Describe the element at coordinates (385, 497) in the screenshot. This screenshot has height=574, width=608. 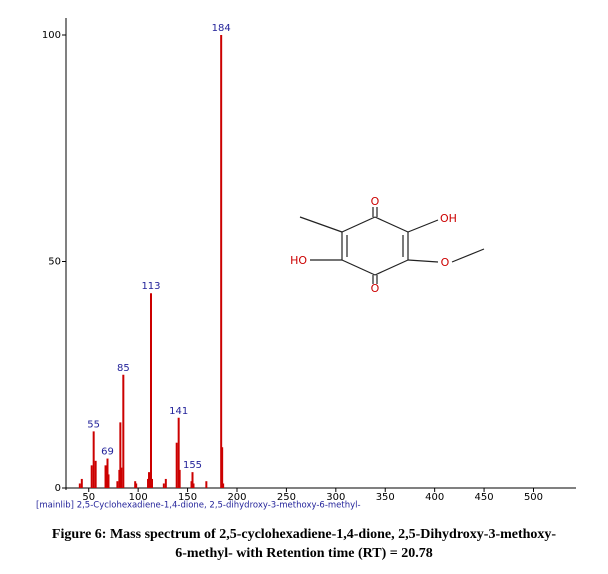
I see `x-tick-label: 350` at that location.